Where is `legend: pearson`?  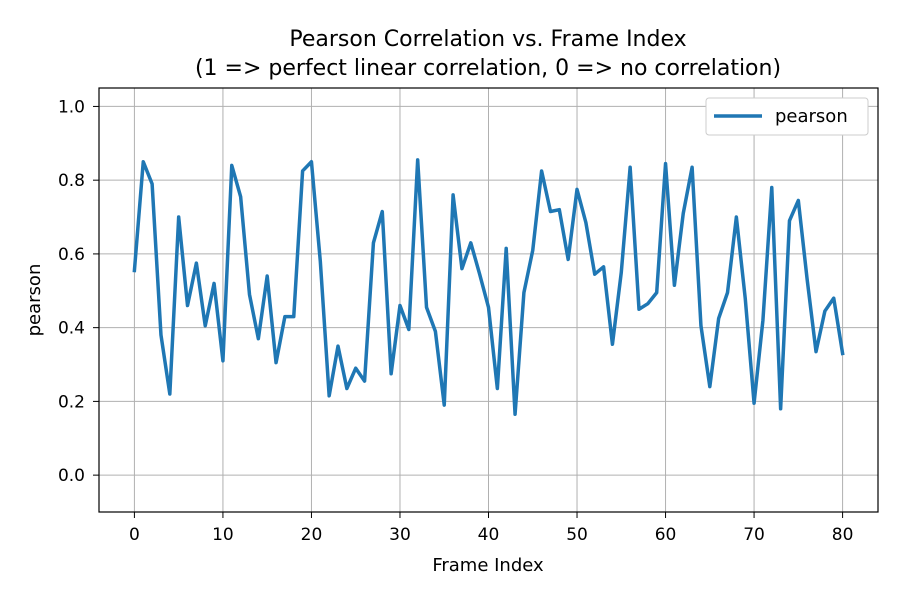
legend: pearson is located at coordinates (787, 116).